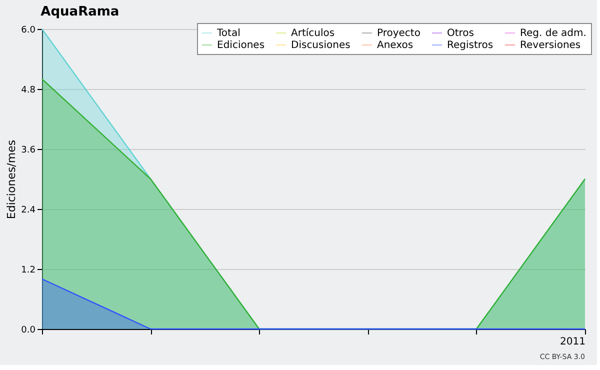 The width and height of the screenshot is (600, 370). I want to click on y-axis-title: Ediciones/mes, so click(11, 180).